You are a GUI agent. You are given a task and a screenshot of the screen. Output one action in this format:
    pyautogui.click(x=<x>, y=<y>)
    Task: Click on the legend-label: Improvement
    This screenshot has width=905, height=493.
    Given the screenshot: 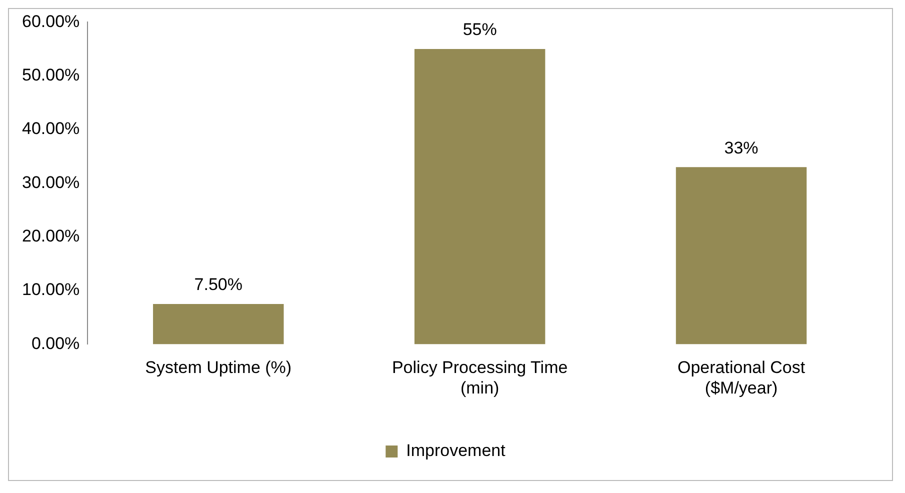 What is the action you would take?
    pyautogui.click(x=456, y=450)
    